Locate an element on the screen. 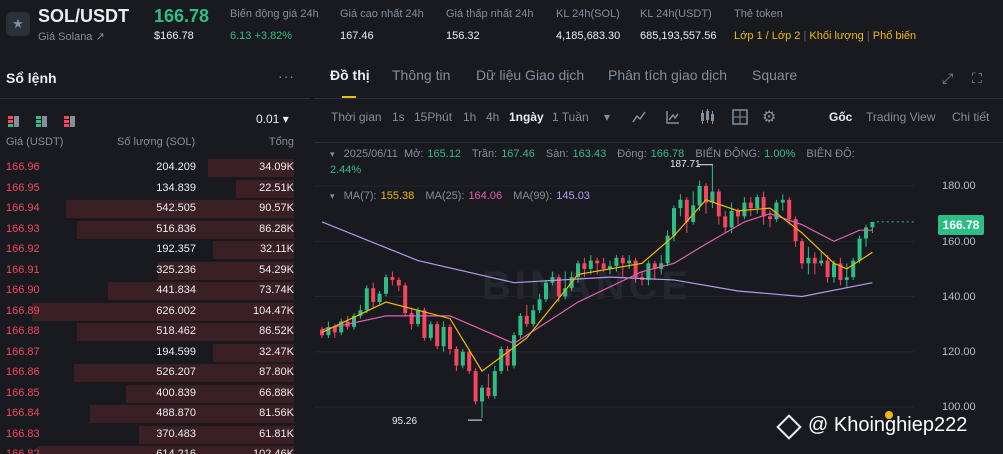 This screenshot has height=454, width=1003. ask-row: 166.92 192.357 32.11K is located at coordinates (155, 250).